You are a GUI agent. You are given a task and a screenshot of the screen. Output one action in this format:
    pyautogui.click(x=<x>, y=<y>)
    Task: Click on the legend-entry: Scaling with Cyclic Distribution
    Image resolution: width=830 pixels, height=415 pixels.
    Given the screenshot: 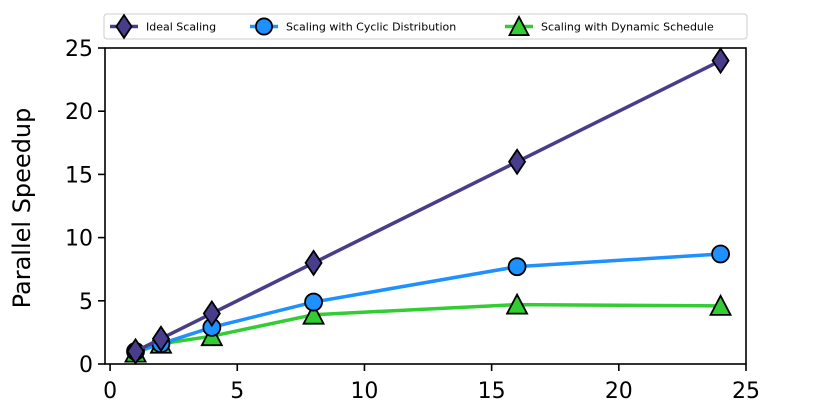 What is the action you would take?
    pyautogui.click(x=353, y=26)
    